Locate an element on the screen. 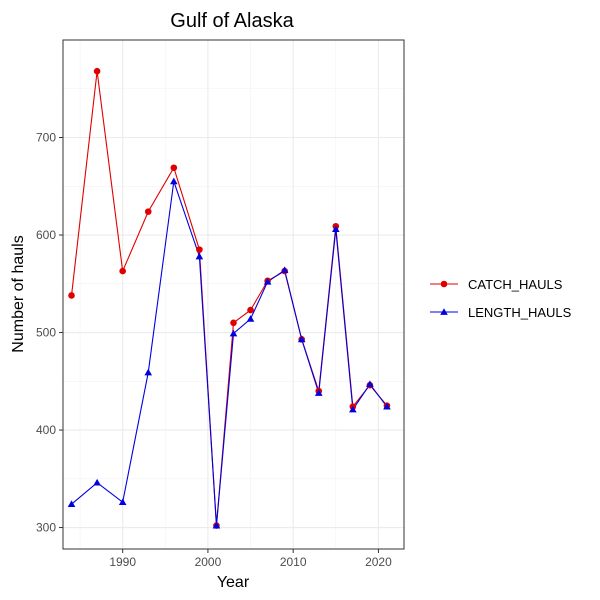  y-tick-label: 600 is located at coordinates (46, 235).